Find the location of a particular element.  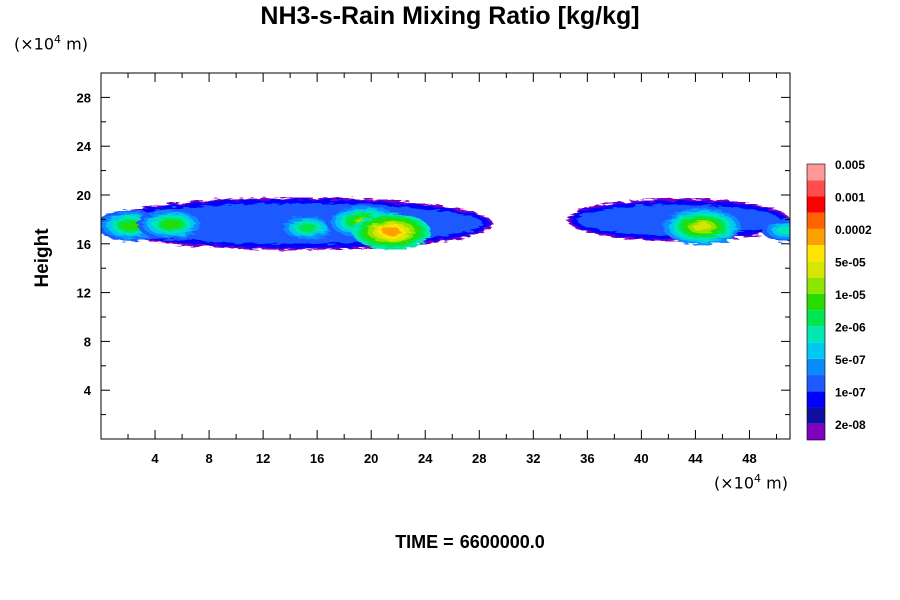

colorbar-label: 1e-07 is located at coordinates (850, 392).